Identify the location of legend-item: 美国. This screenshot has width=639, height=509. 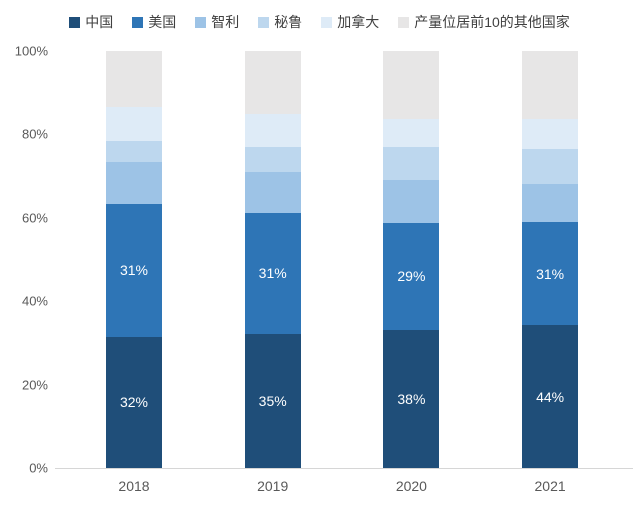
(154, 22).